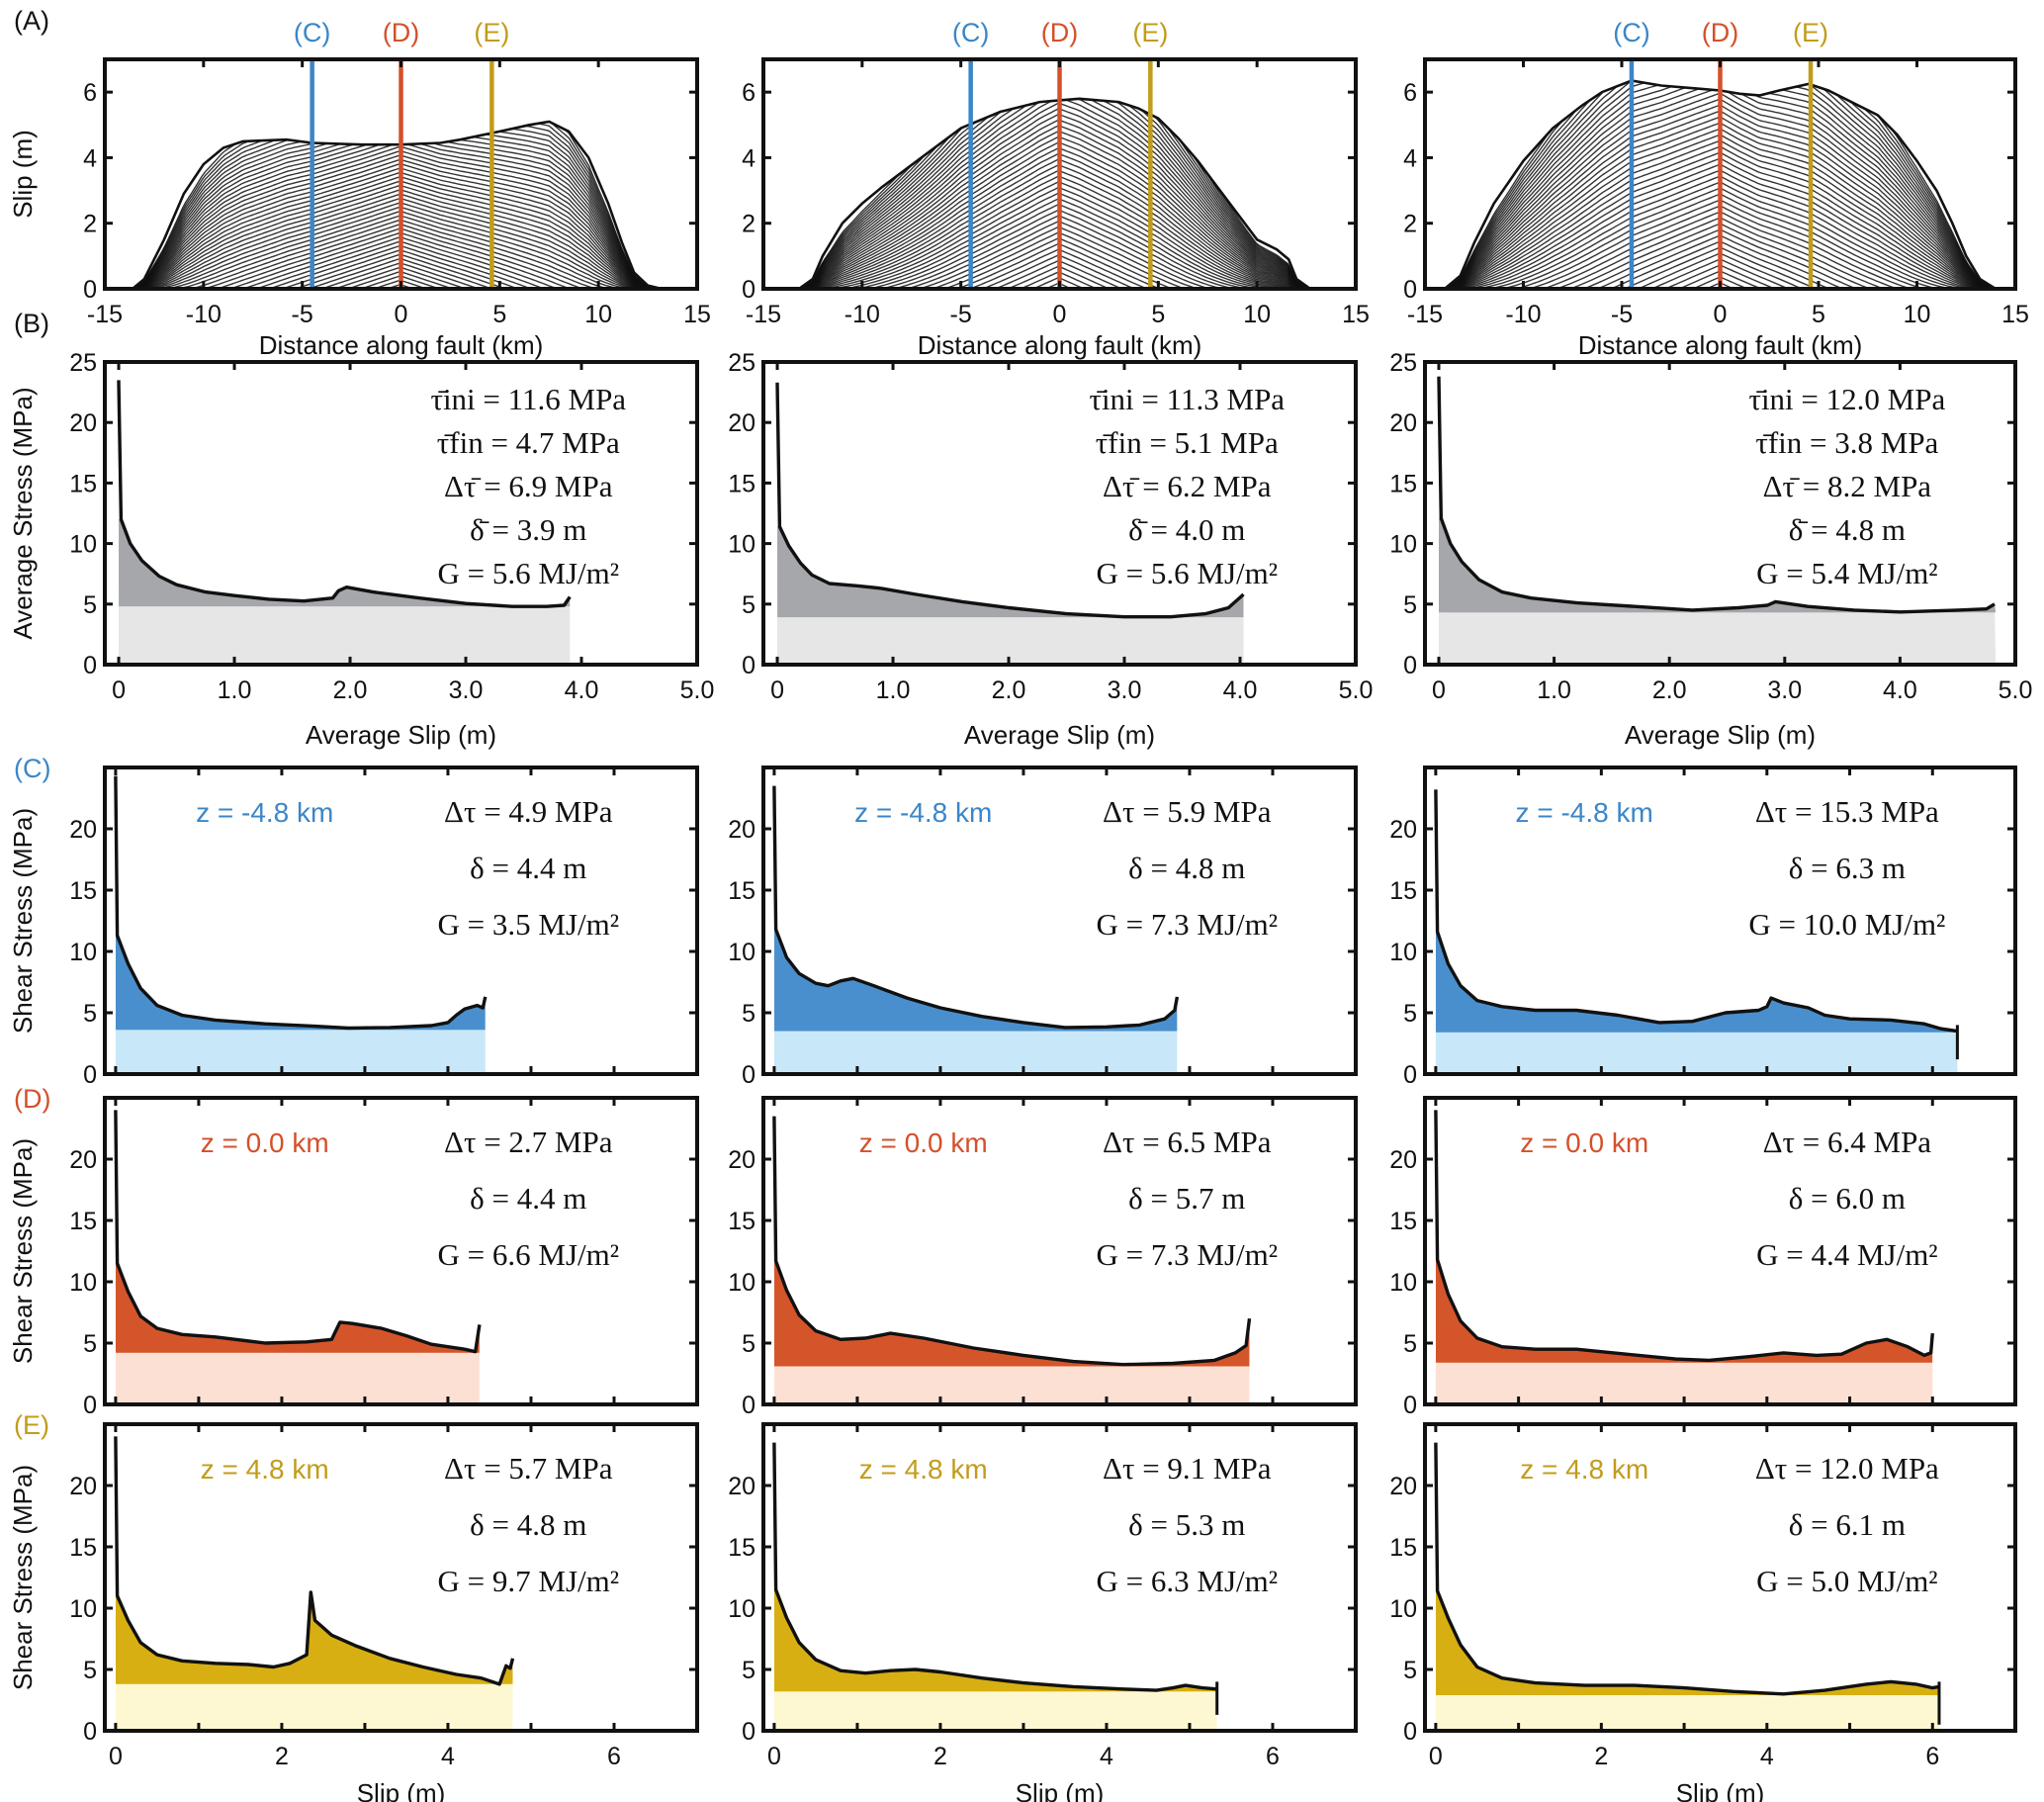 This screenshot has height=1802, width=2044. Describe the element at coordinates (614, 1756) in the screenshot. I see `x-tick-label: 6` at that location.